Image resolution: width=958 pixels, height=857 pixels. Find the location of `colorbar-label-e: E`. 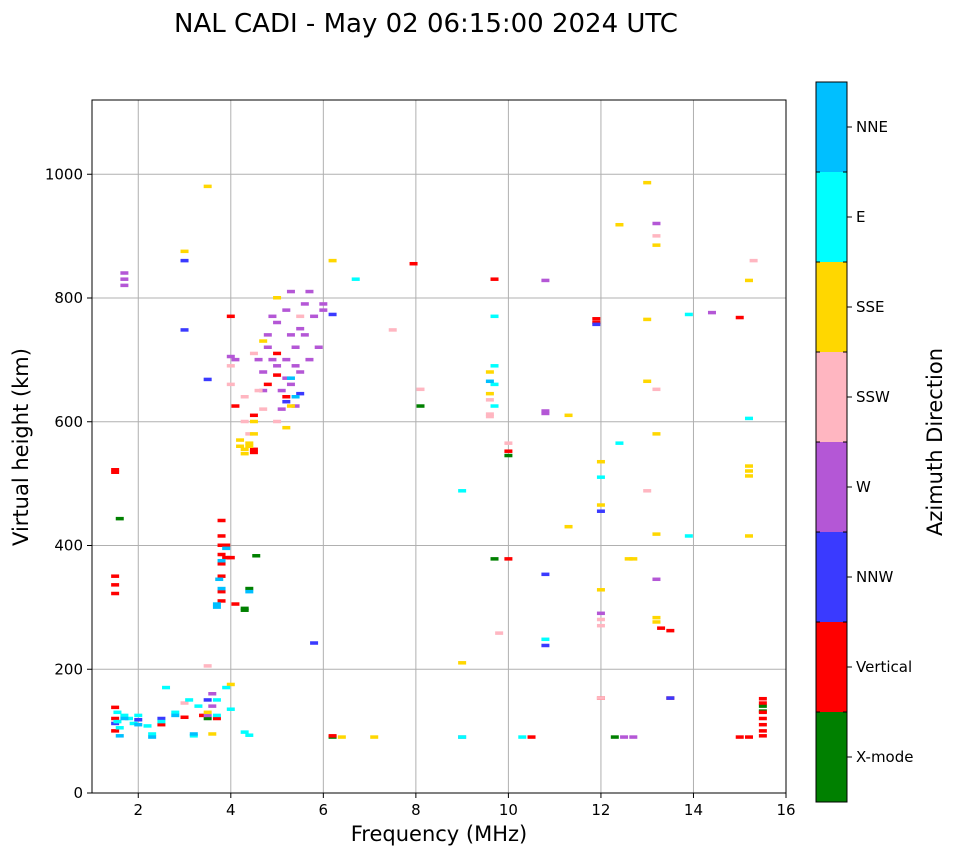

colorbar-label-e: E is located at coordinates (860, 217).